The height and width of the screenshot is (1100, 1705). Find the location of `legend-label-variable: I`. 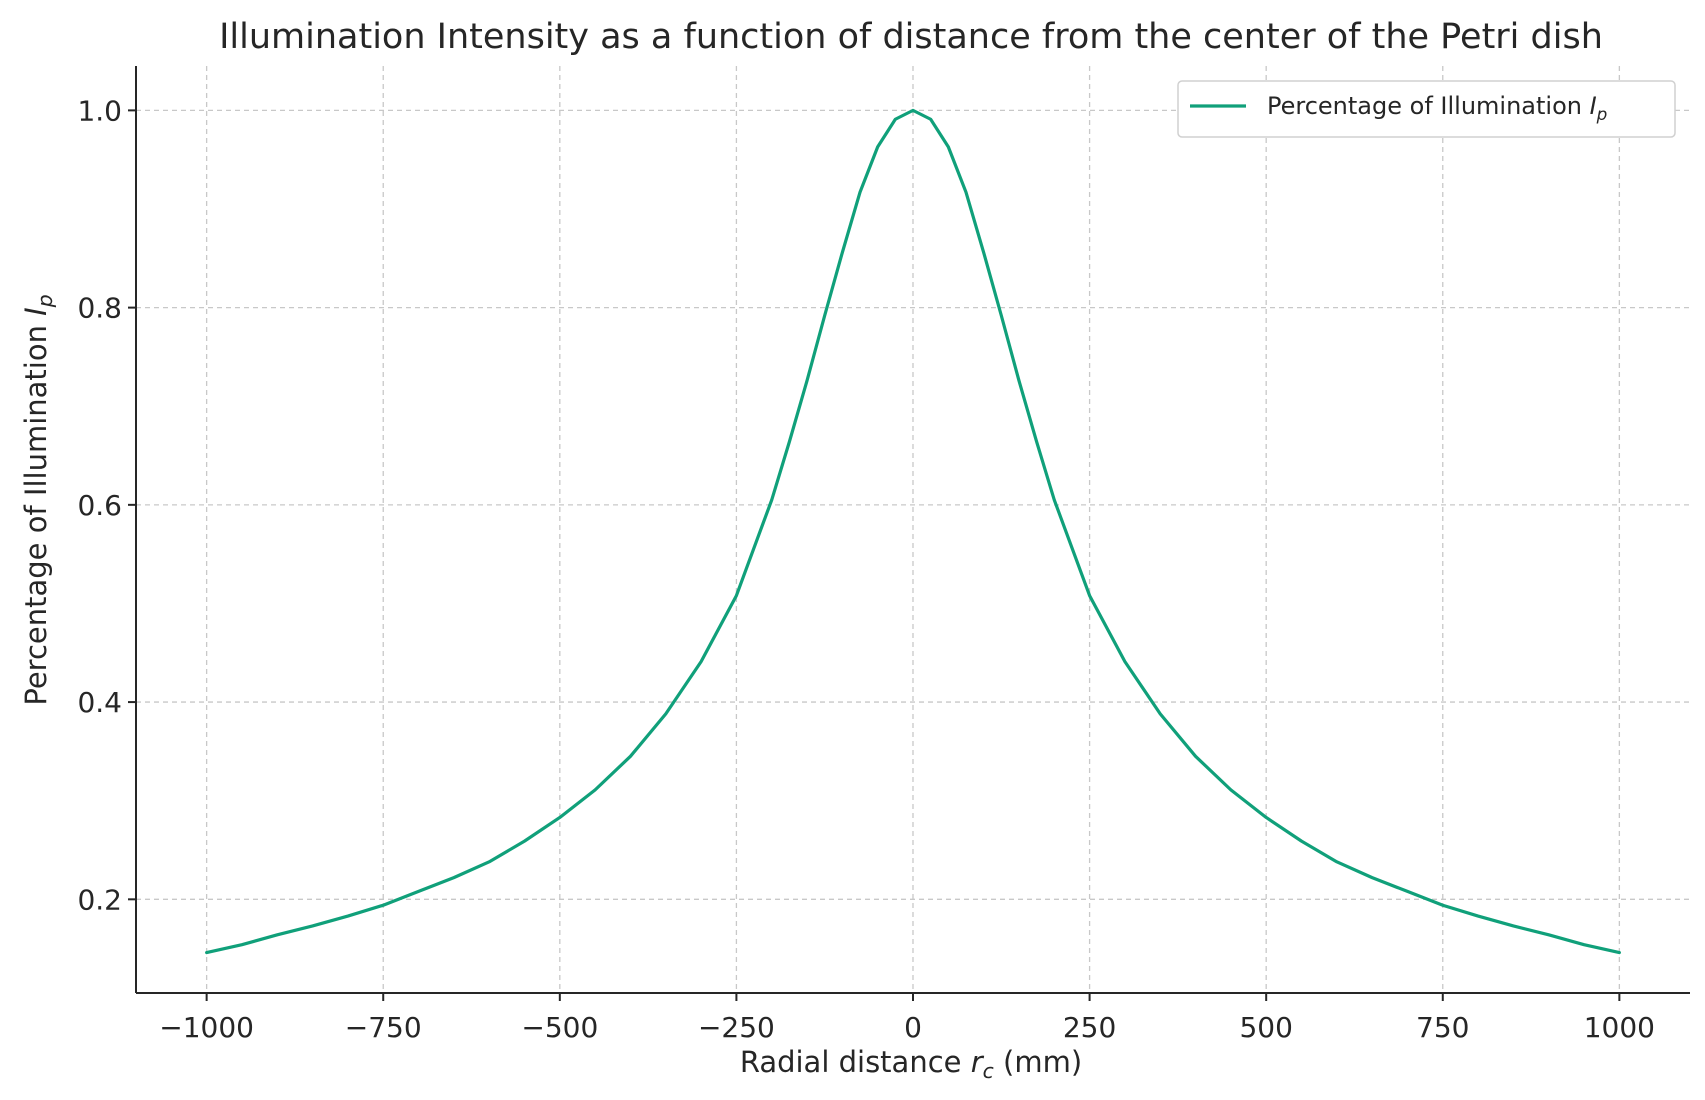

legend-label-variable: I is located at coordinates (1593, 106).